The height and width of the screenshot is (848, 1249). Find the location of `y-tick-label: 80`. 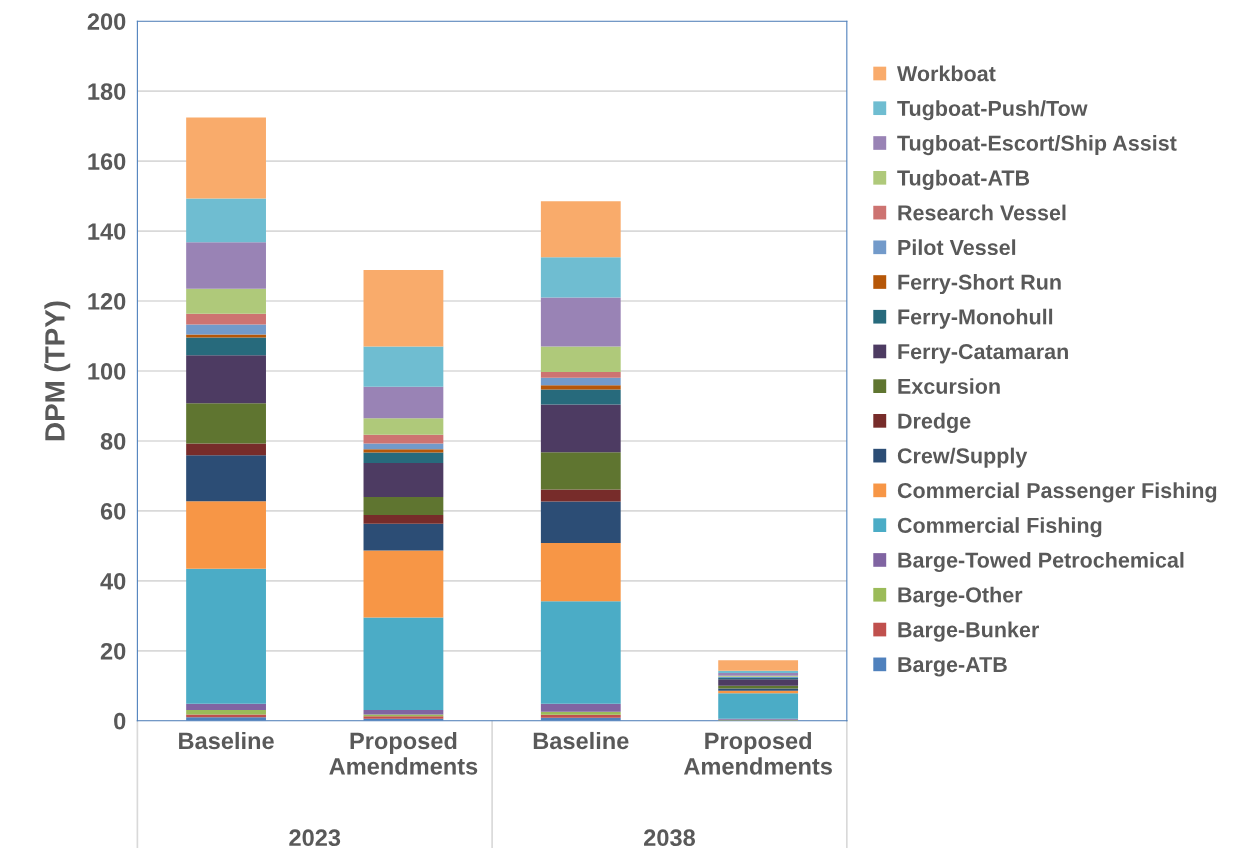

y-tick-label: 80 is located at coordinates (113, 441).